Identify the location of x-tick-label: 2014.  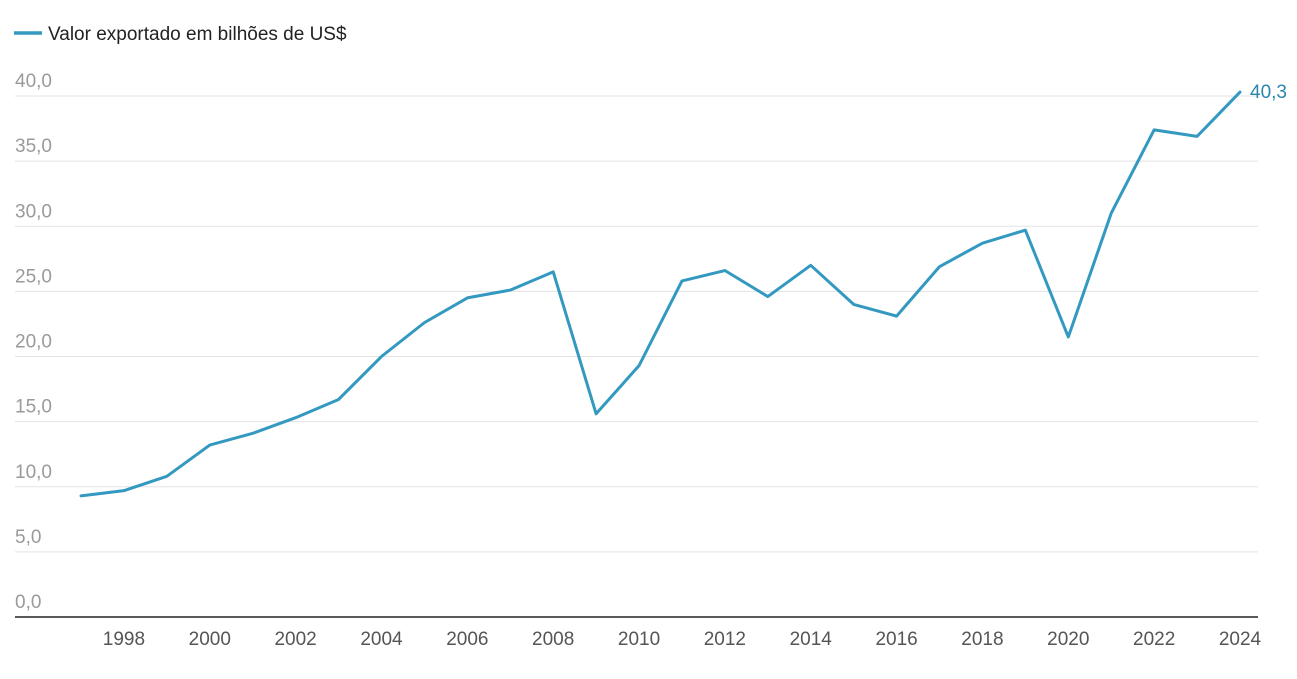
(811, 639).